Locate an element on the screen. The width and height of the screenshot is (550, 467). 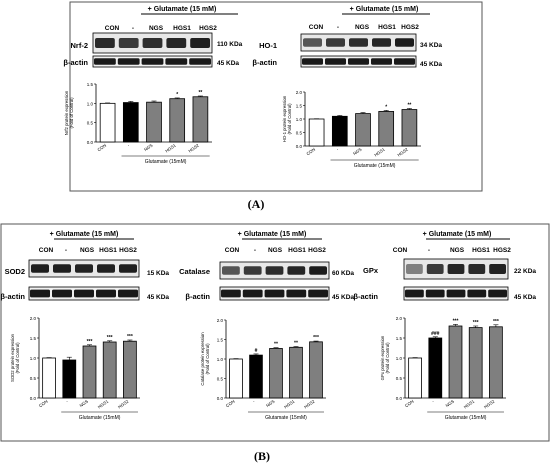
significance-mark: * is located at coordinates (386, 107).